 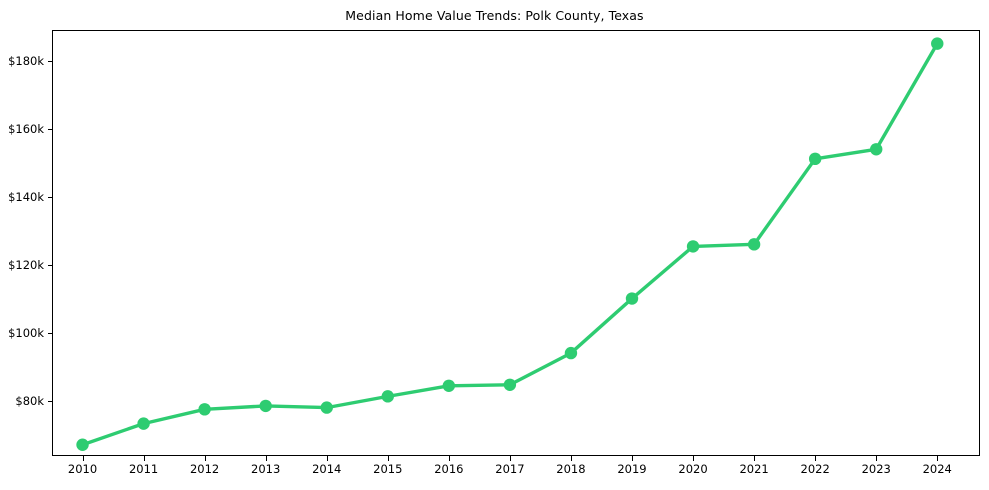 I want to click on y-tick-label: $120k, so click(x=26, y=265).